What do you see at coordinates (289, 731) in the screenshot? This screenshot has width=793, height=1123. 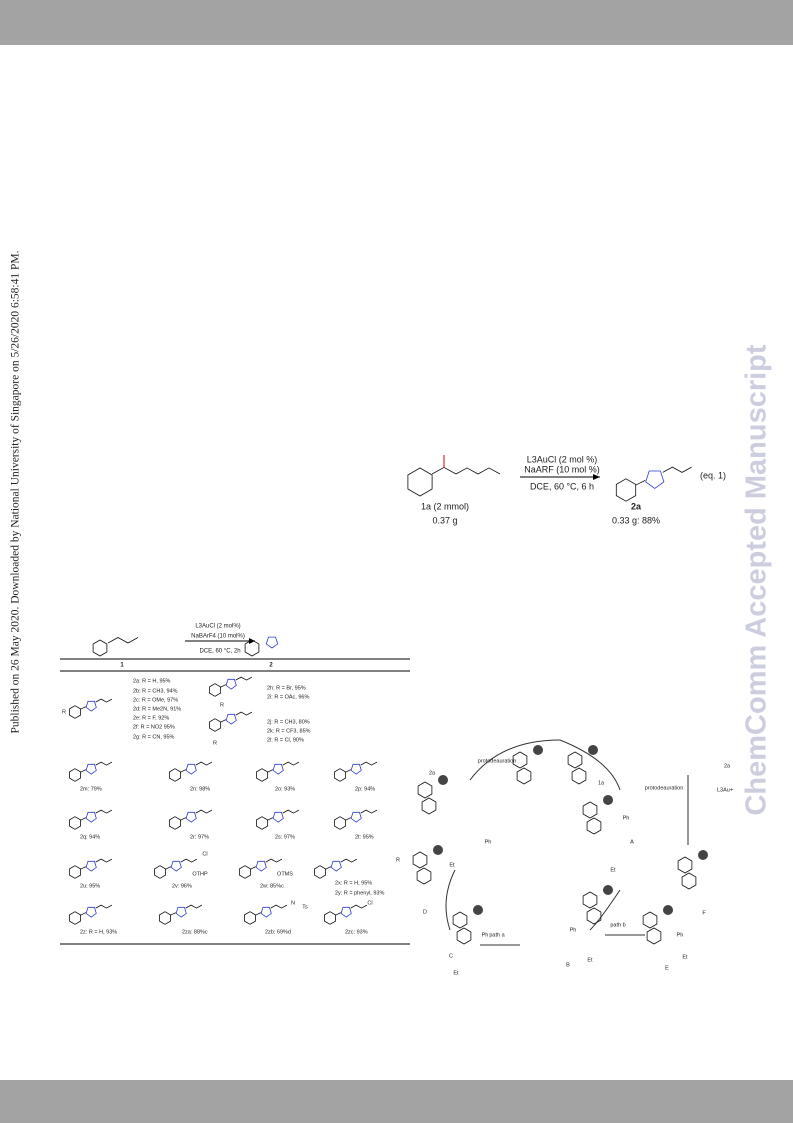 I see `entry-label: 2k: R = CF3, 85%` at bounding box center [289, 731].